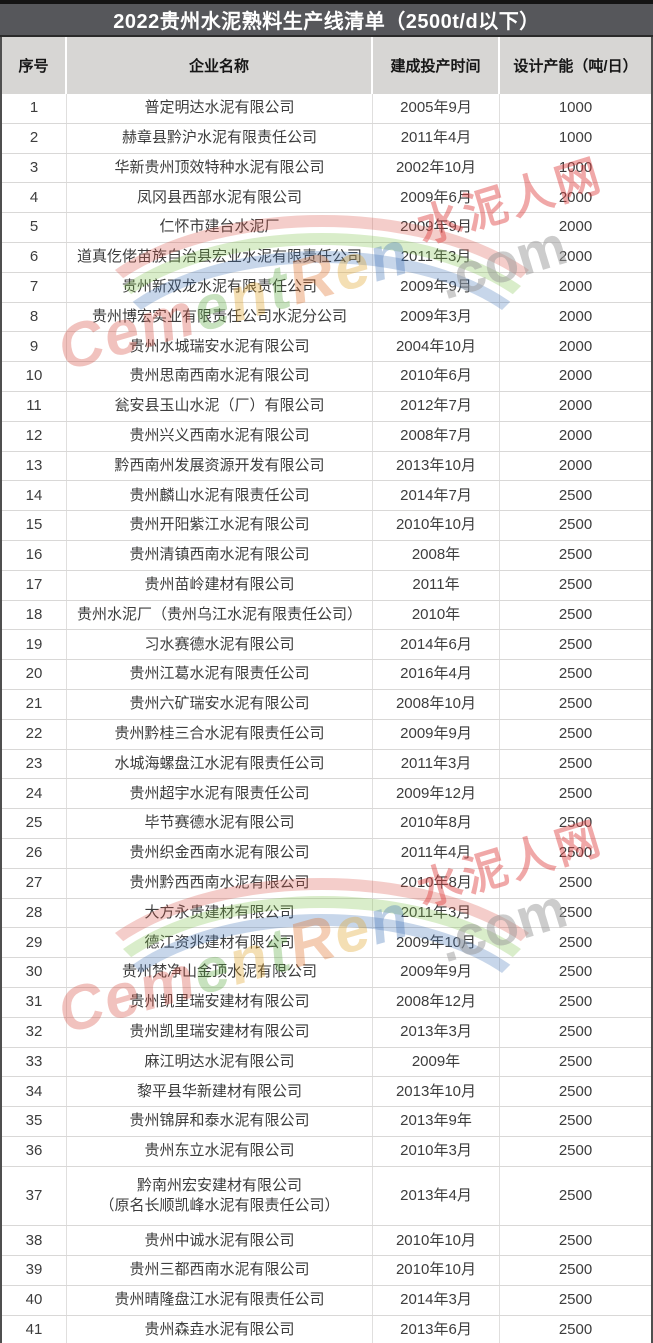 The height and width of the screenshot is (1343, 653). I want to click on table-row: 36 贵州东立水泥有限公司 2010年3月 2500, so click(326, 1151).